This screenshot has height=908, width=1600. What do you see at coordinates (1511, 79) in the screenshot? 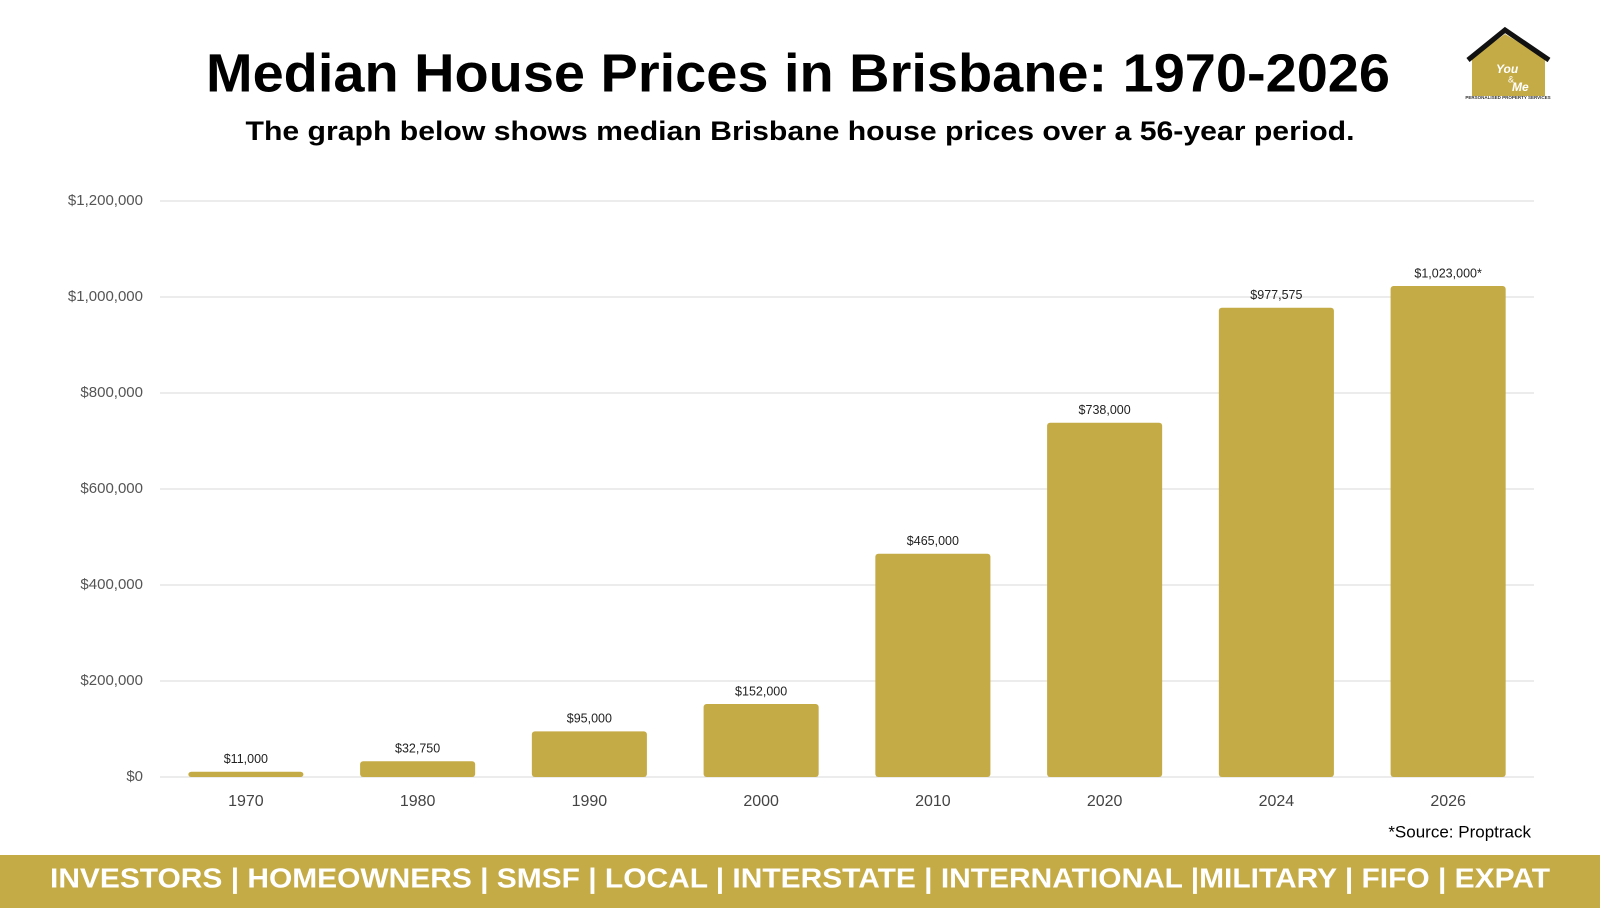
I see `logo-text: &` at bounding box center [1511, 79].